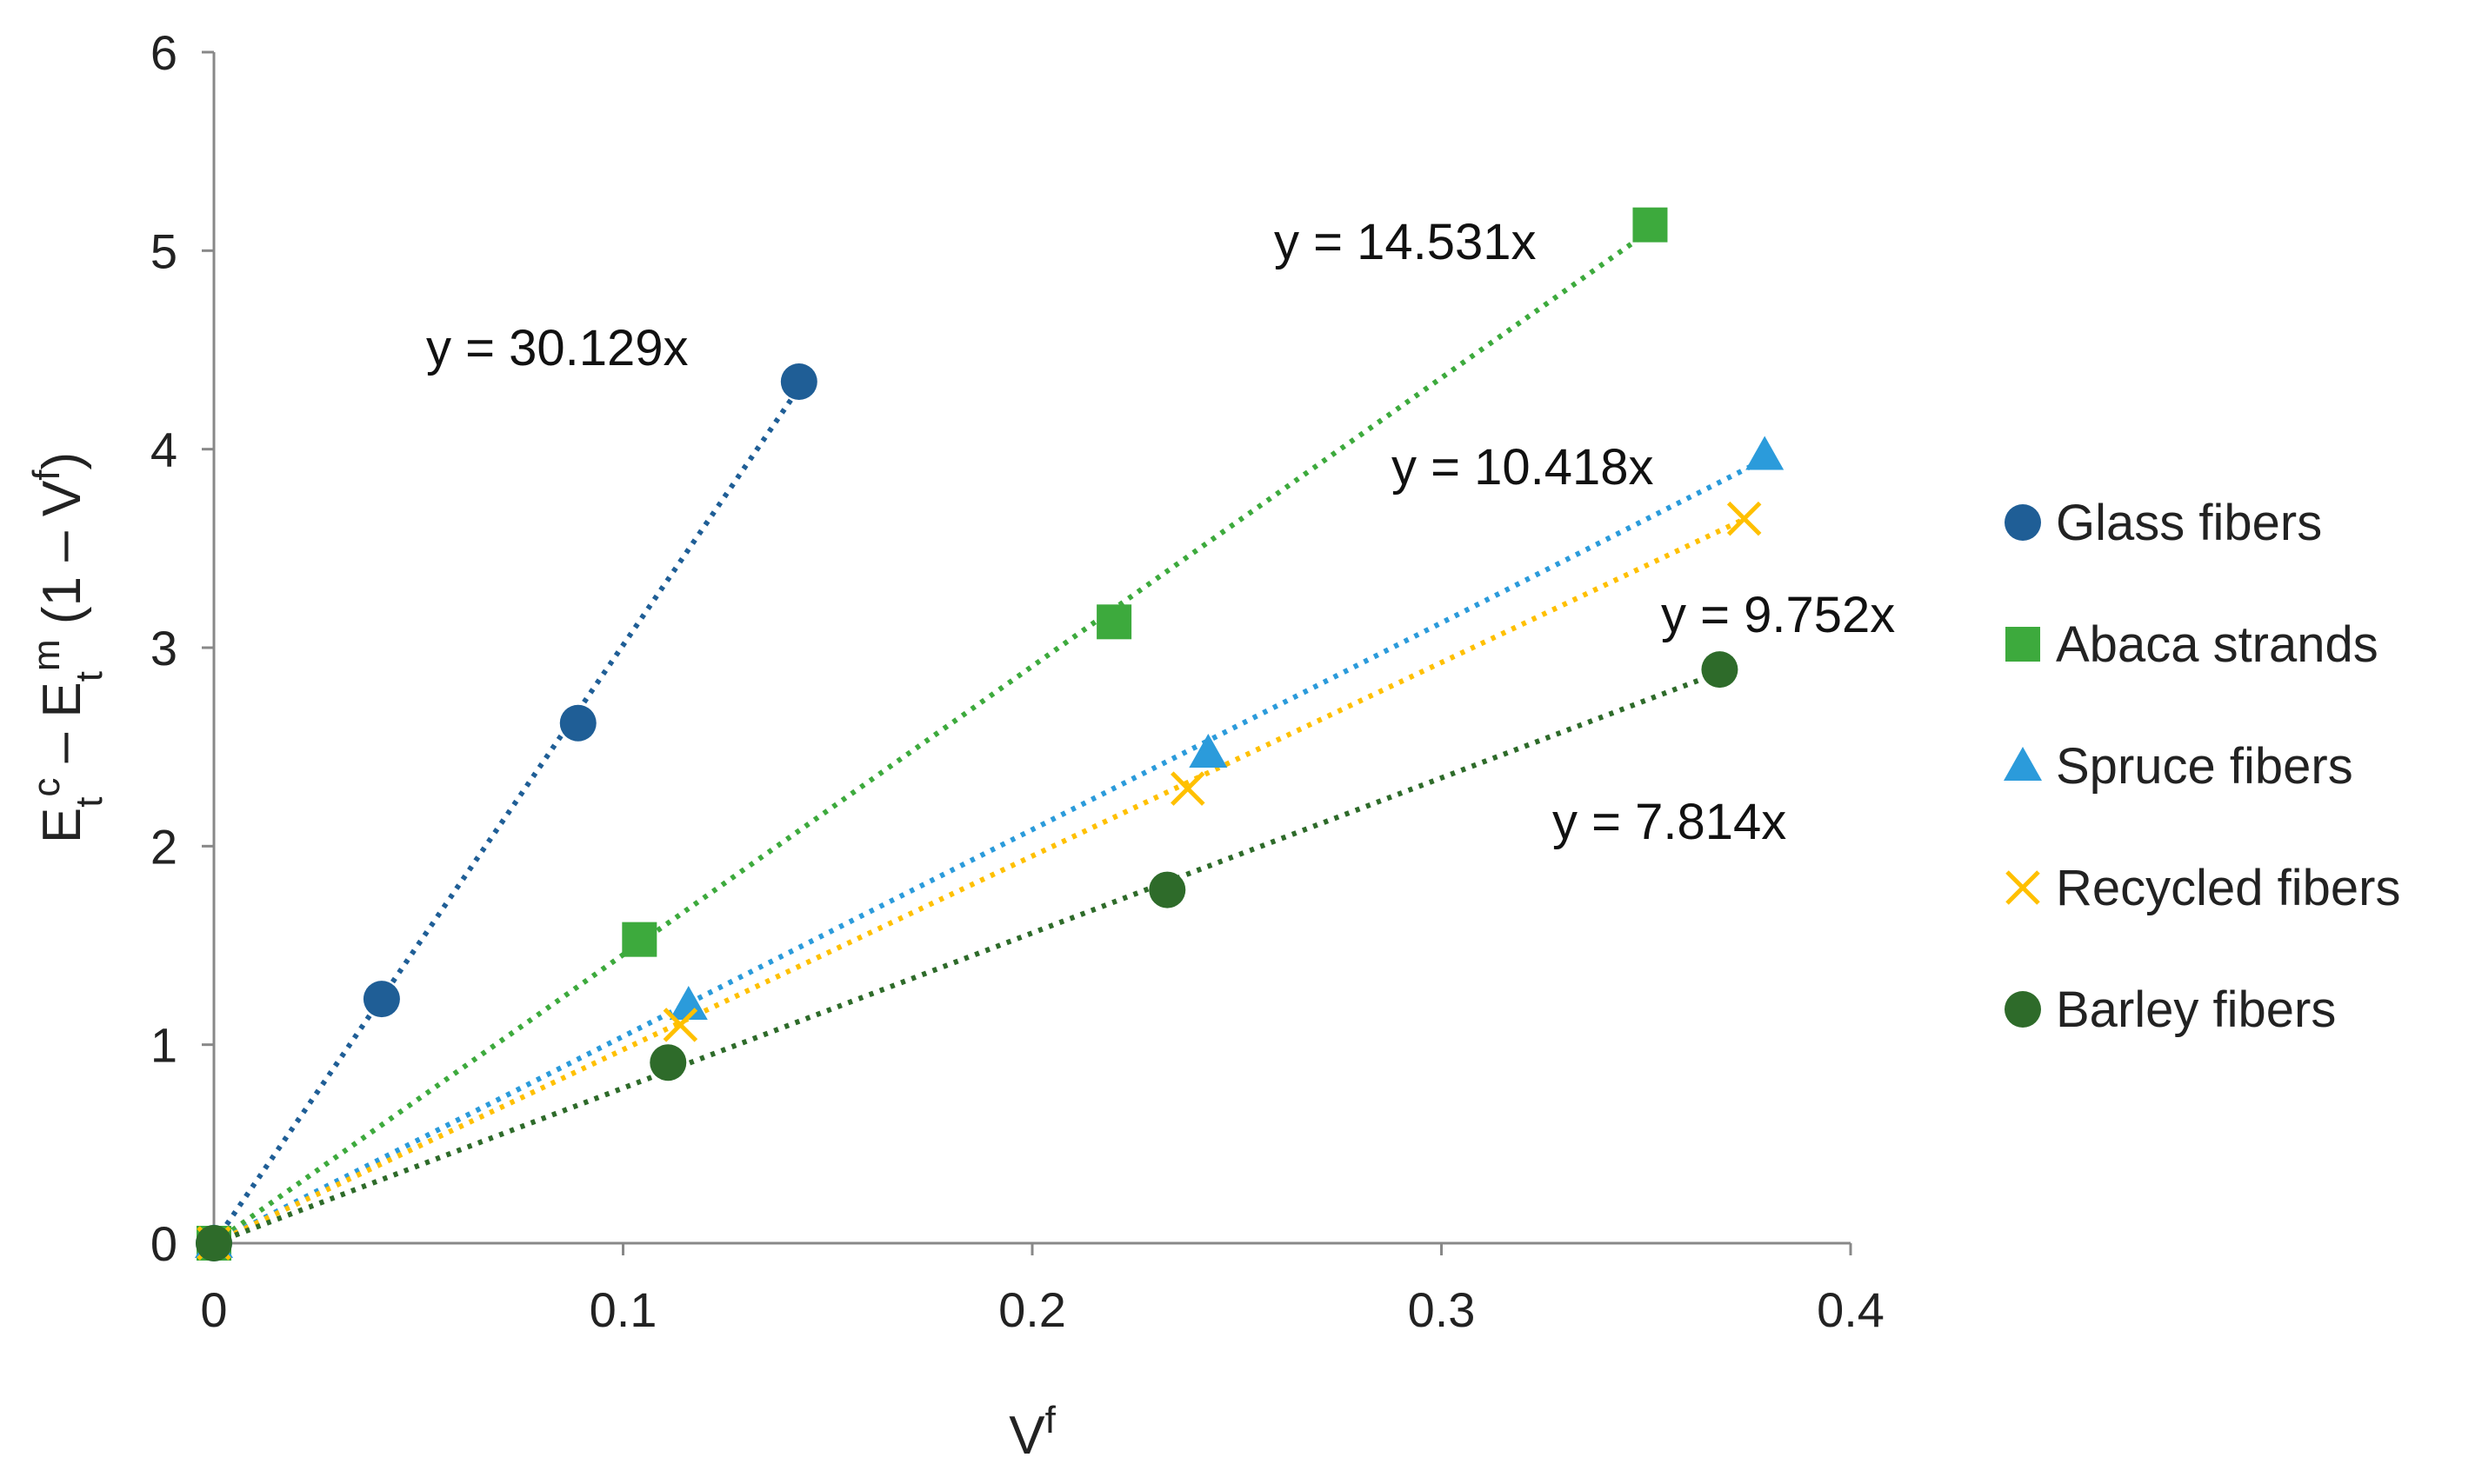  What do you see at coordinates (62, 461) in the screenshot?
I see `axis-title-part: )` at bounding box center [62, 461].